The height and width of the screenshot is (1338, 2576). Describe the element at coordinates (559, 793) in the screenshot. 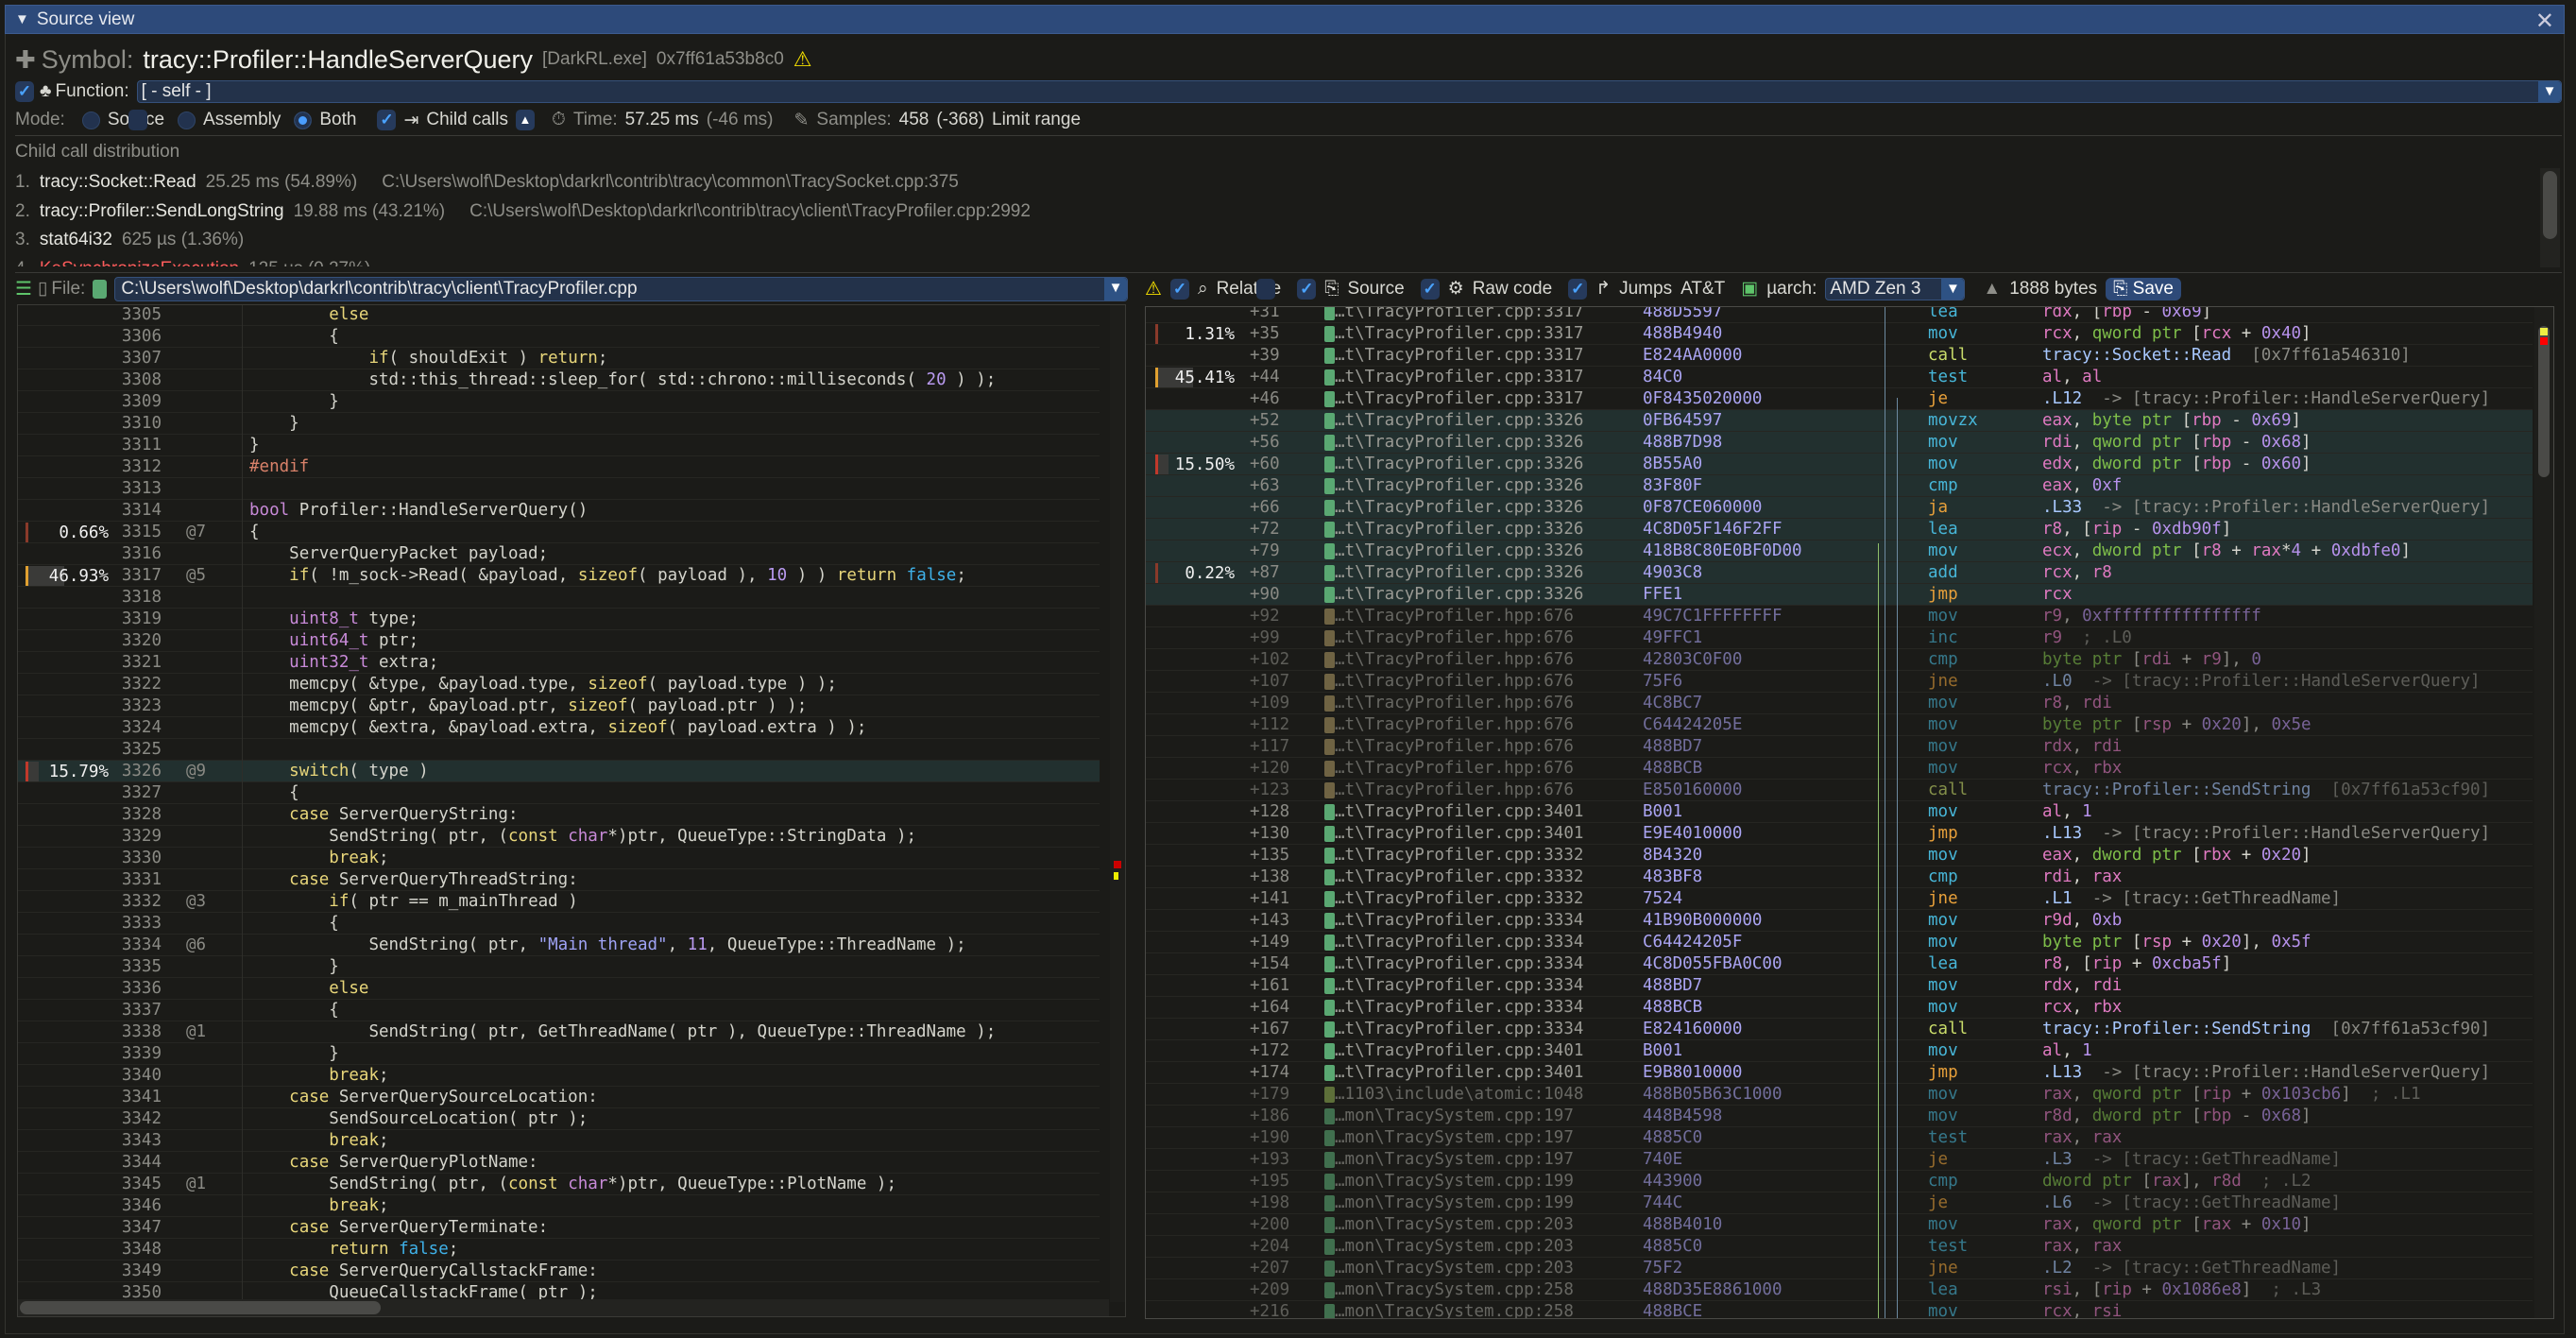

I see `source-line: 3327 {` at that location.